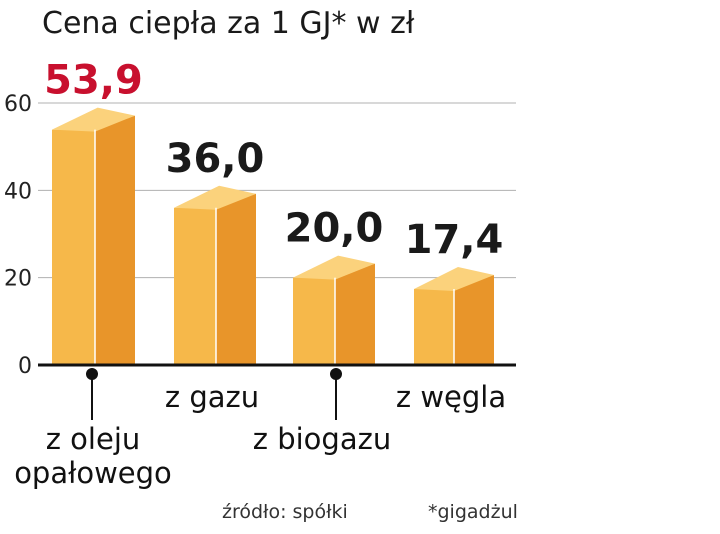 The height and width of the screenshot is (534, 720). What do you see at coordinates (212, 397) in the screenshot?
I see `category-label-2: z gazu` at bounding box center [212, 397].